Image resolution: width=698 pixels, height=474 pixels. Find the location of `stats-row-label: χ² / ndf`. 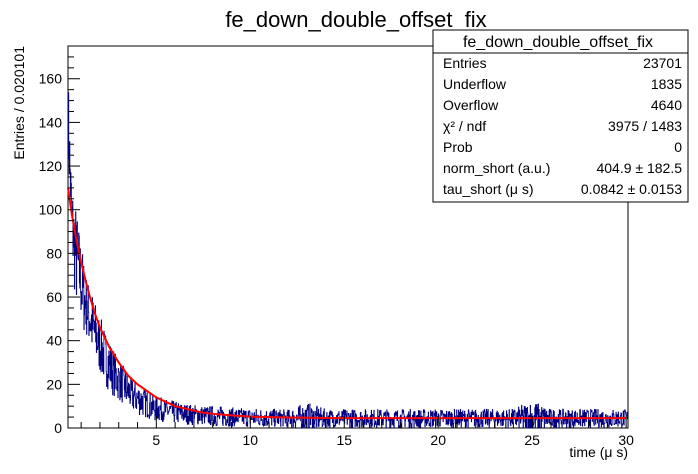

stats-row-label: χ² / ndf is located at coordinates (464, 126).